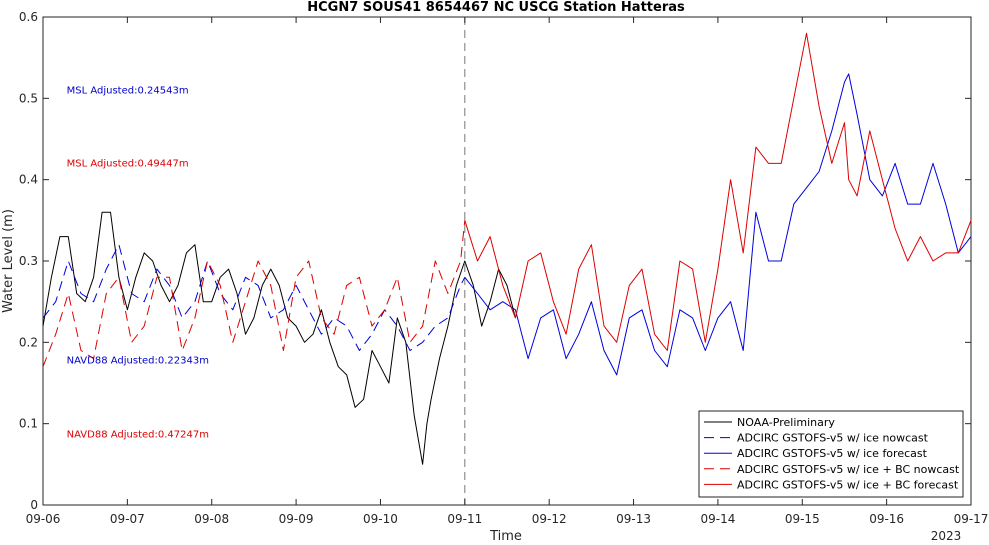  What do you see at coordinates (28, 98) in the screenshot?
I see `y-tick-label: 0.5` at bounding box center [28, 98].